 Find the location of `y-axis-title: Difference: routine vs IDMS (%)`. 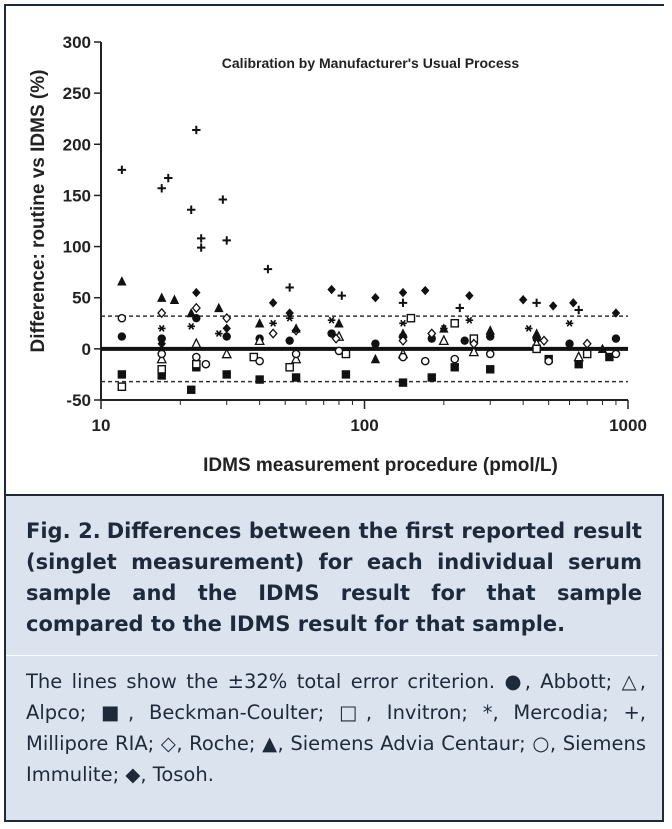

y-axis-title: Difference: routine vs IDMS (%) is located at coordinates (38, 211).